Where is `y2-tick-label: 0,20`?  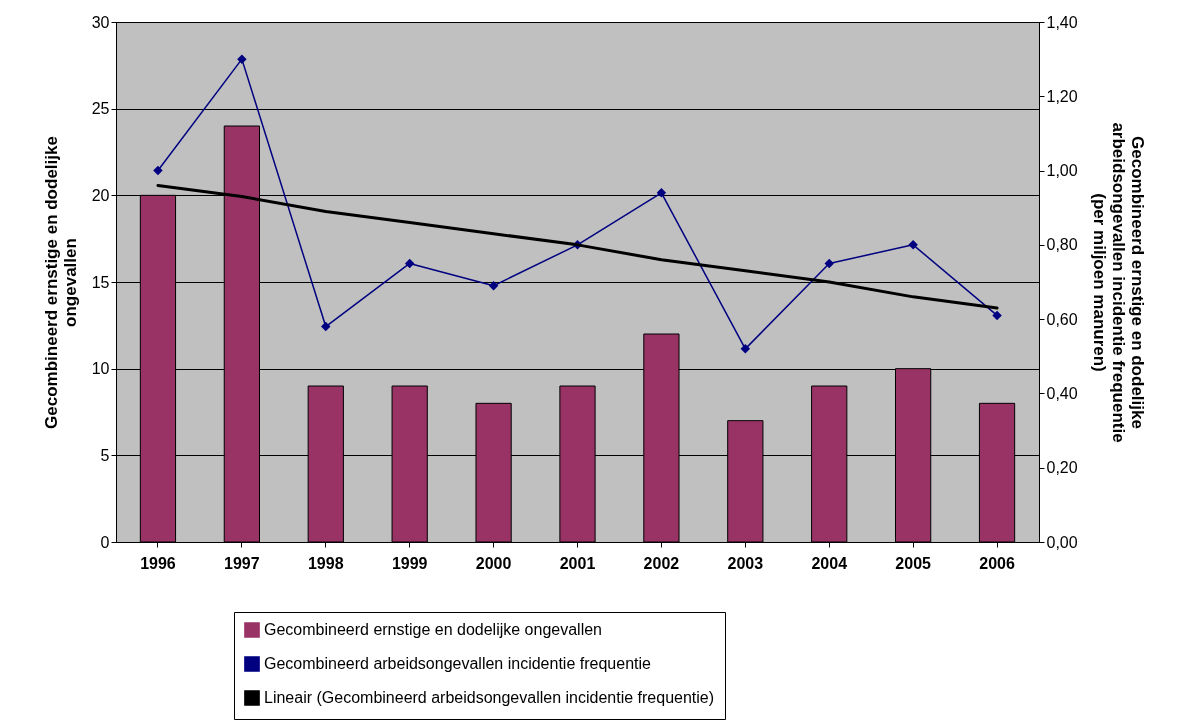 y2-tick-label: 0,20 is located at coordinates (1062, 468).